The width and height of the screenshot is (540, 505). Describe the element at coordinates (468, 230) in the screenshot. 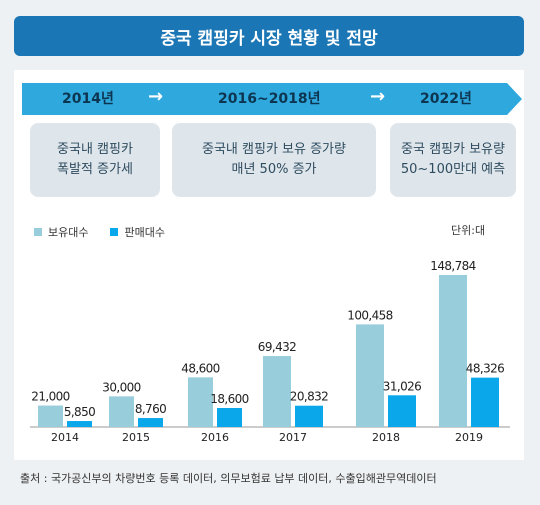

I see `unit-label: 단위:대` at that location.